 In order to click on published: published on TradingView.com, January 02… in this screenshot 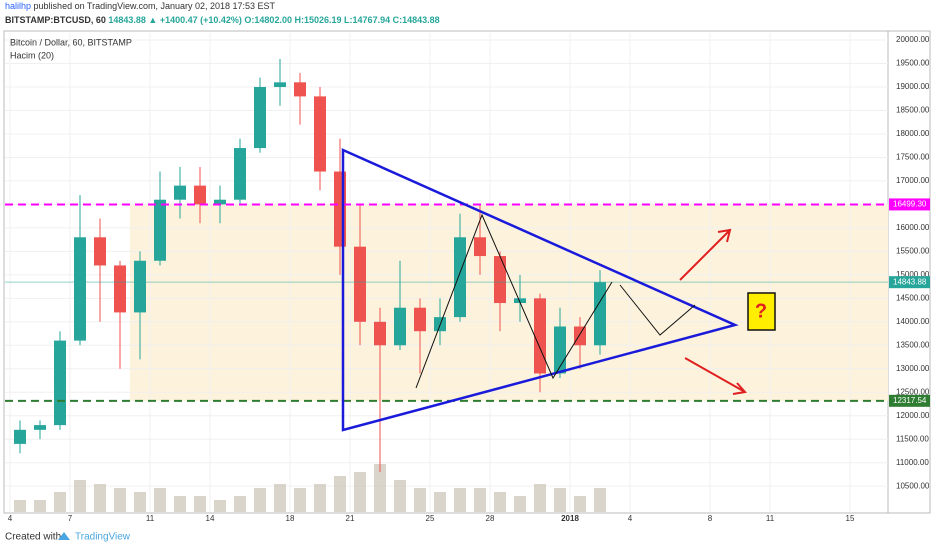, I will do `click(155, 6)`.